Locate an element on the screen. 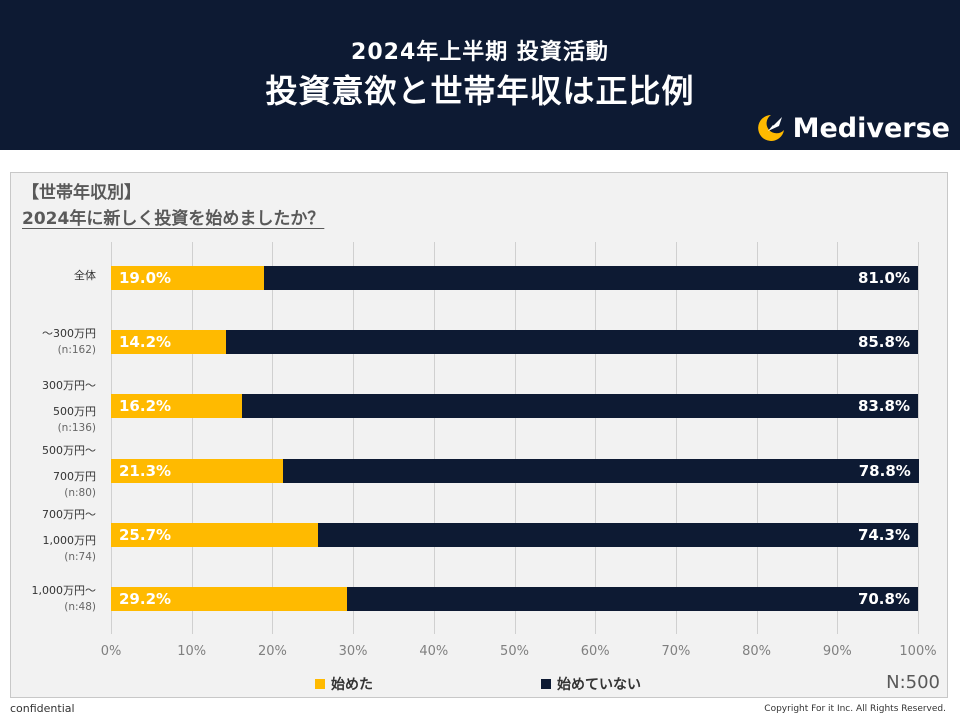 The image size is (960, 720). title-line1: 2024年上半期 投資活動 is located at coordinates (480, 52).